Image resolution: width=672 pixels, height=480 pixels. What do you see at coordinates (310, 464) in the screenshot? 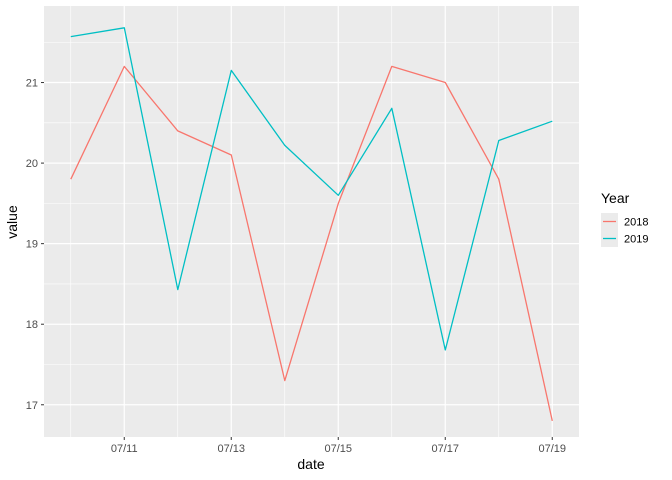
I see `x-axis-title: date` at bounding box center [310, 464].